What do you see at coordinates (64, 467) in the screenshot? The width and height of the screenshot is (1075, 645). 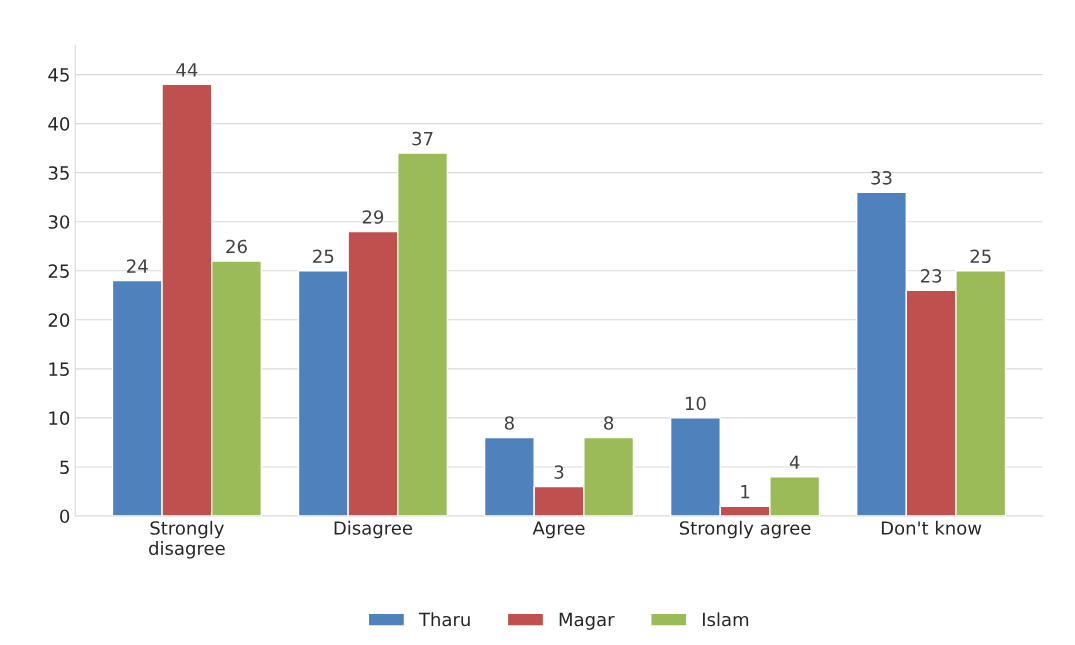 I see `y-tick-label: 5` at bounding box center [64, 467].